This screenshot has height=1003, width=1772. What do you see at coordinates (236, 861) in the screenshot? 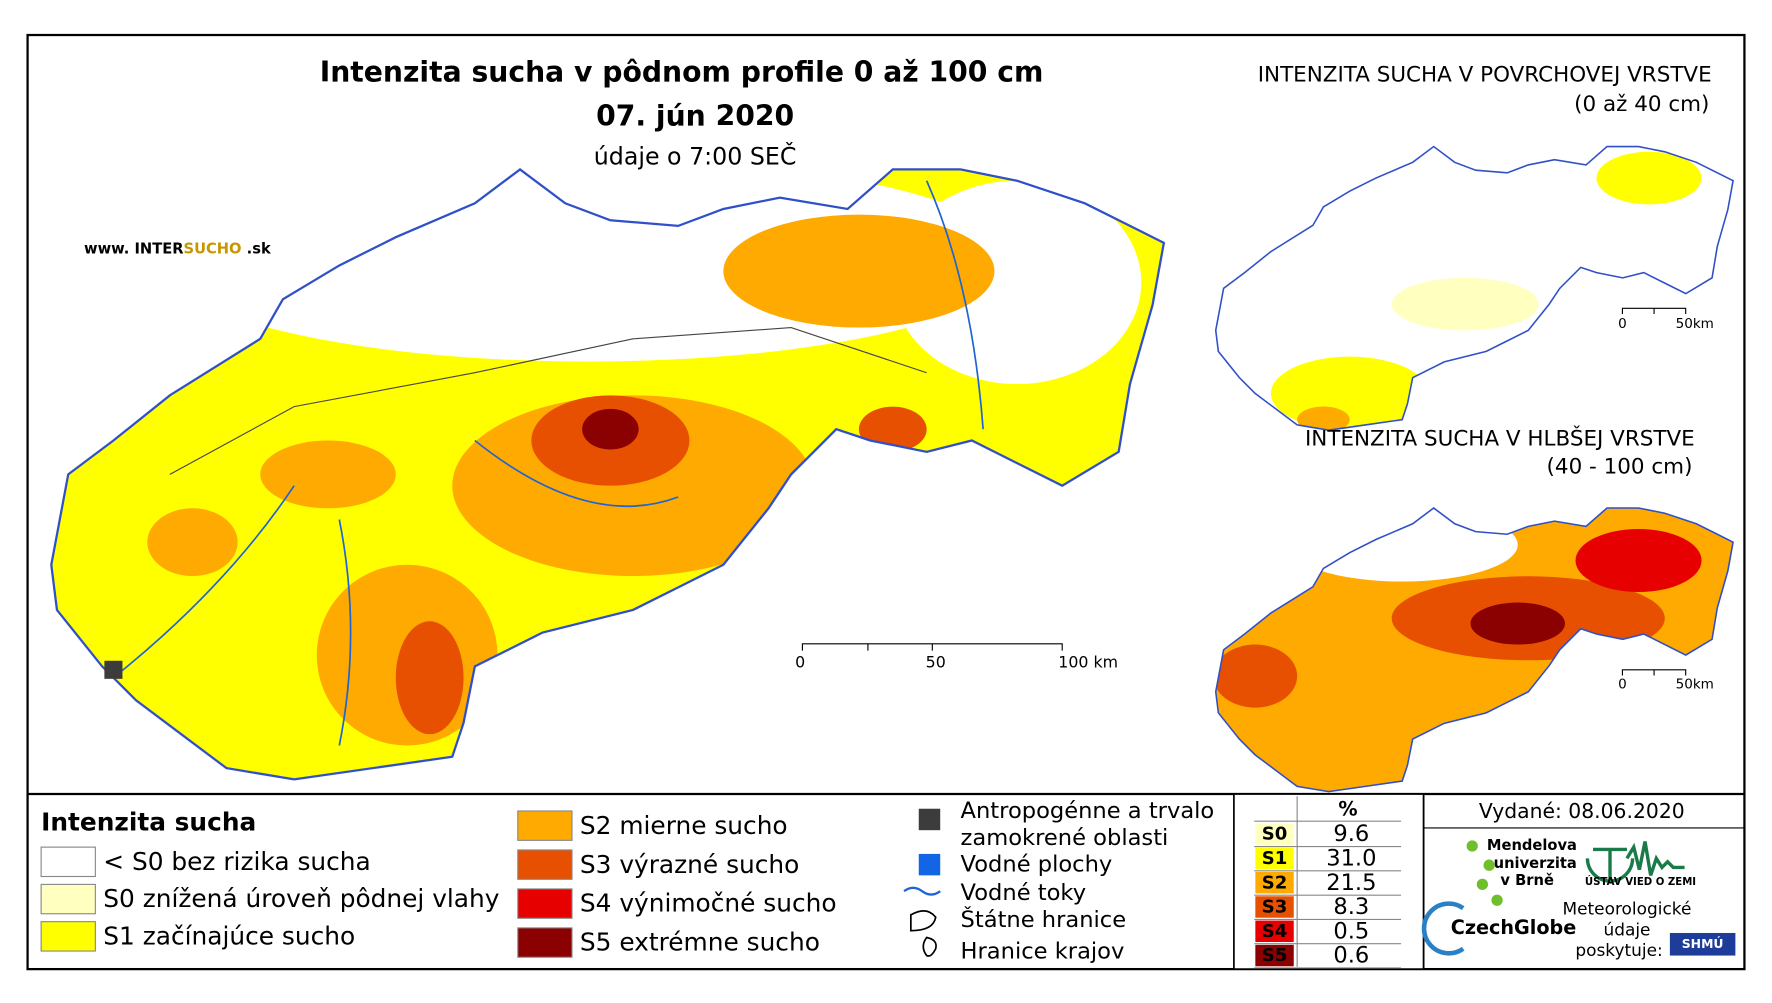
I see `legend-label: < S0 bez rizika sucha` at bounding box center [236, 861].